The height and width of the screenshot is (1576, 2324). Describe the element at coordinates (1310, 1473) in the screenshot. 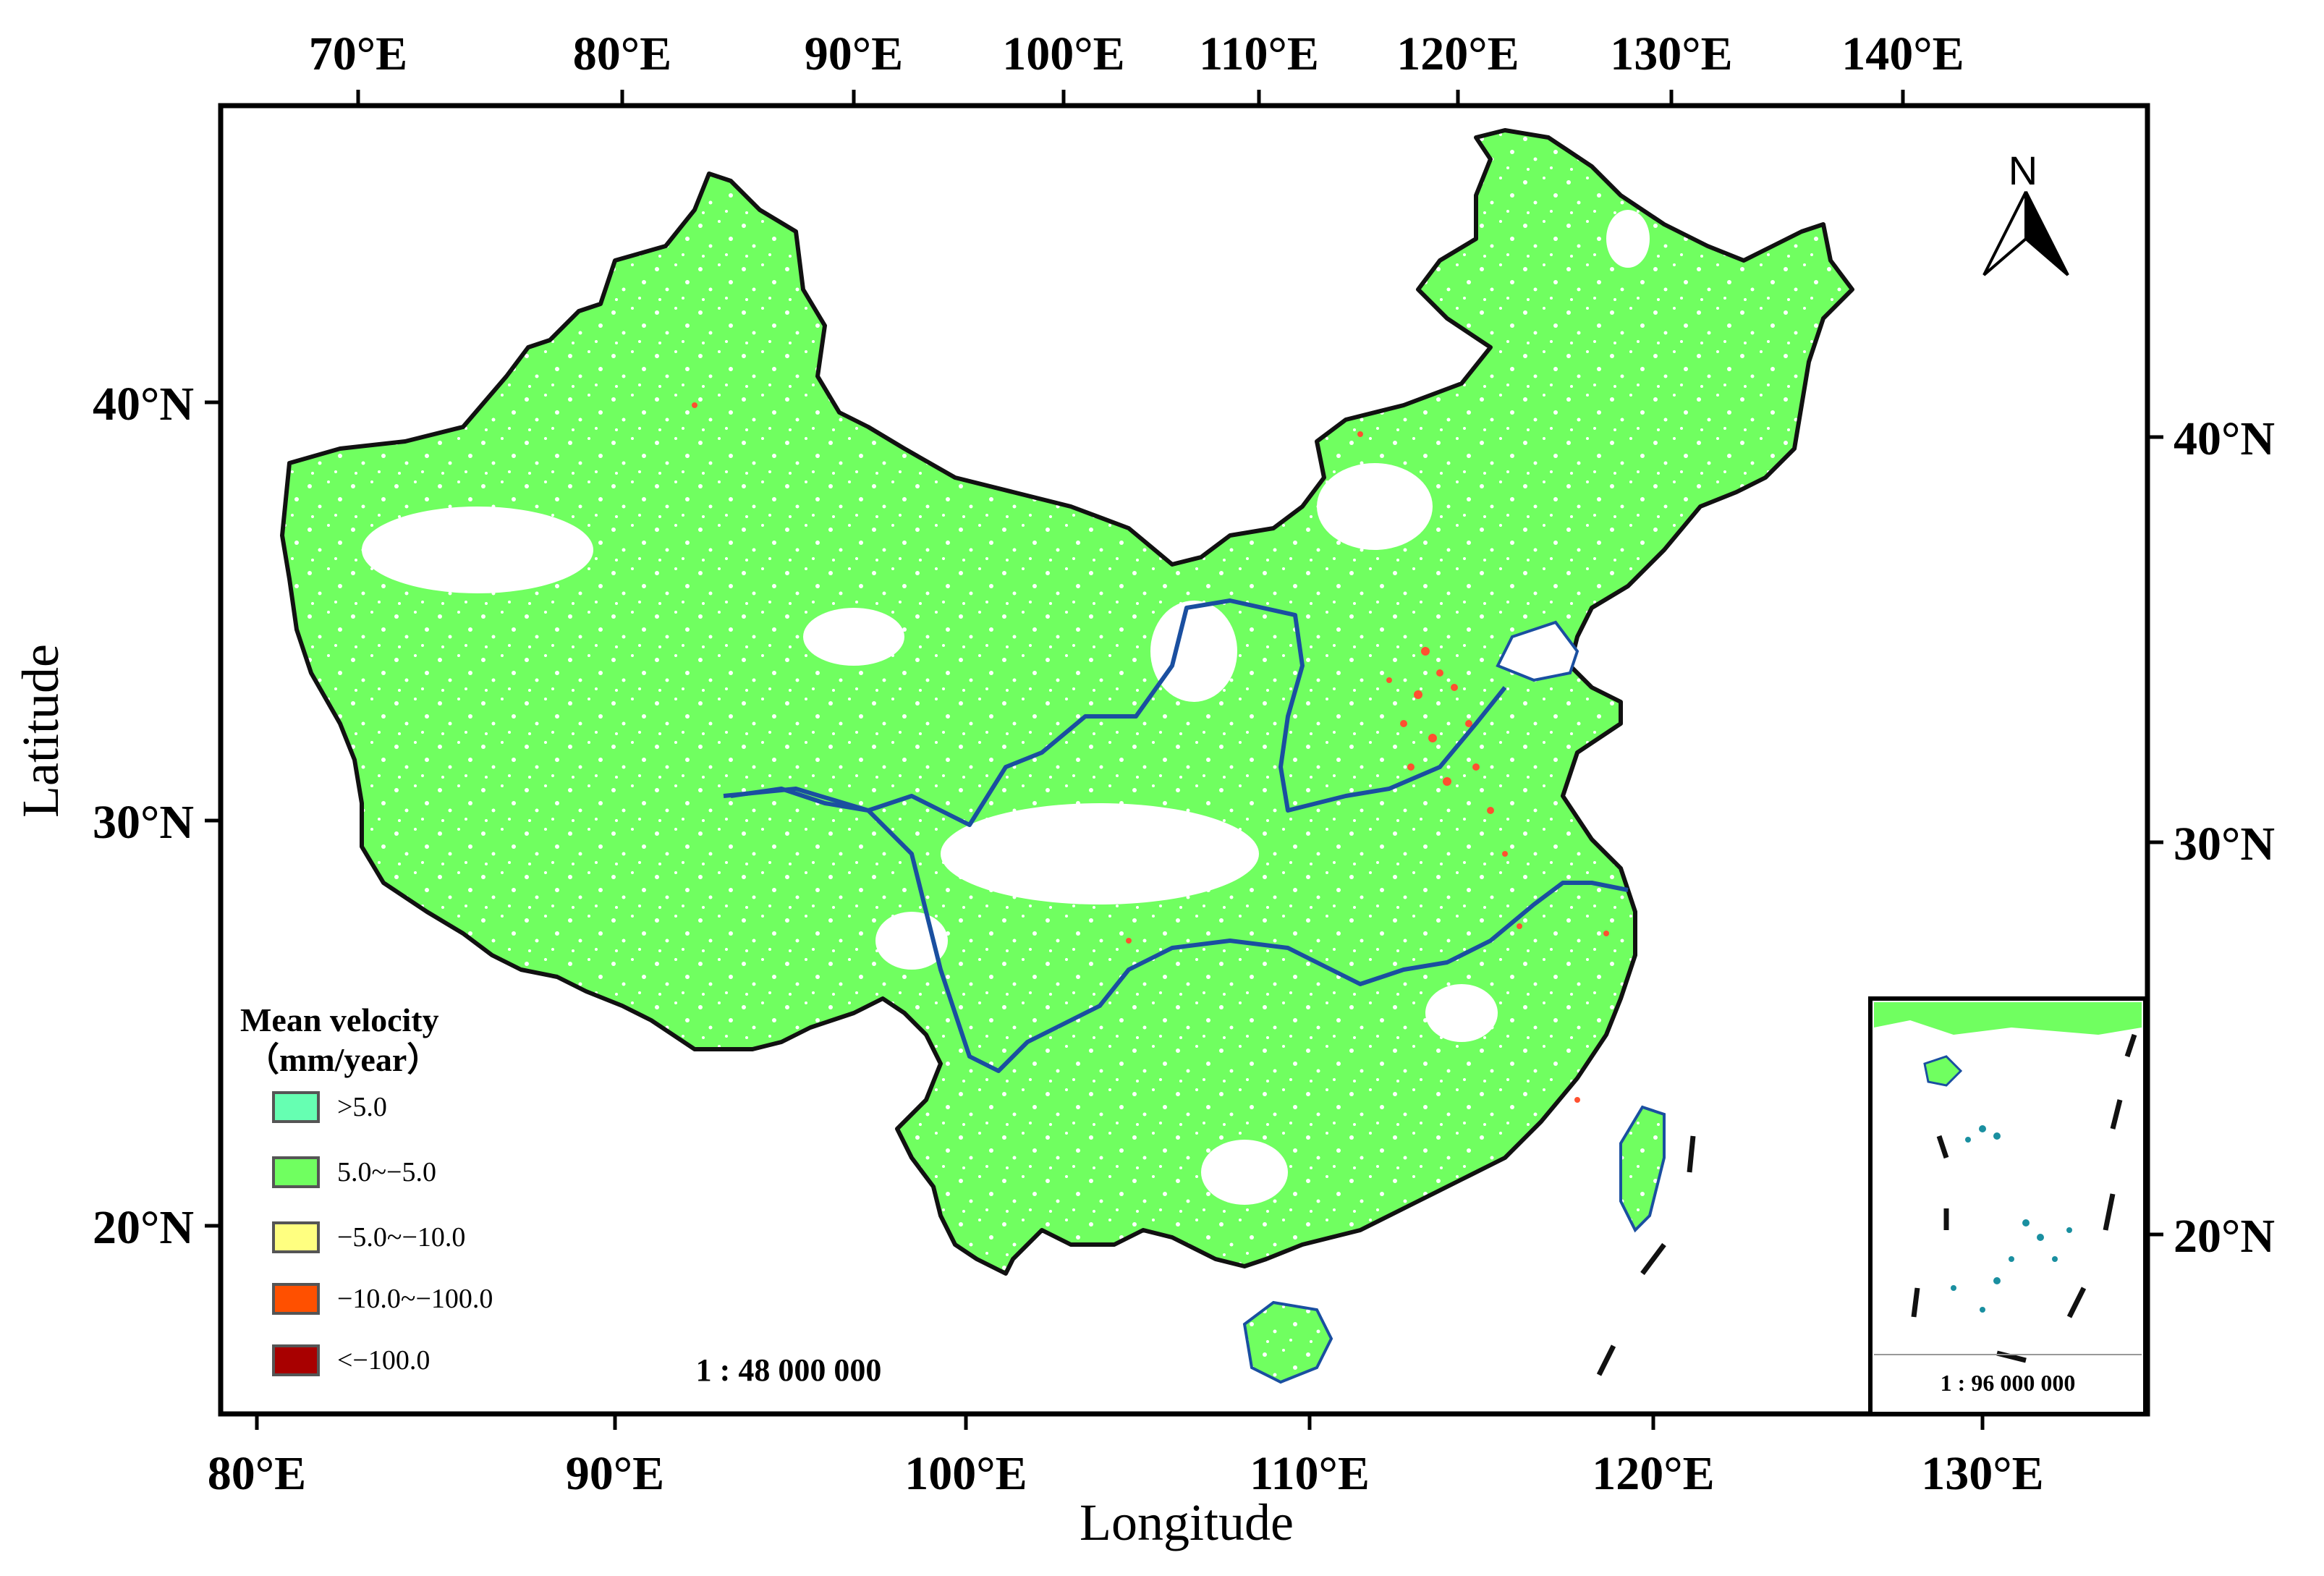

I see `bottom-tick-label: 110°E` at that location.